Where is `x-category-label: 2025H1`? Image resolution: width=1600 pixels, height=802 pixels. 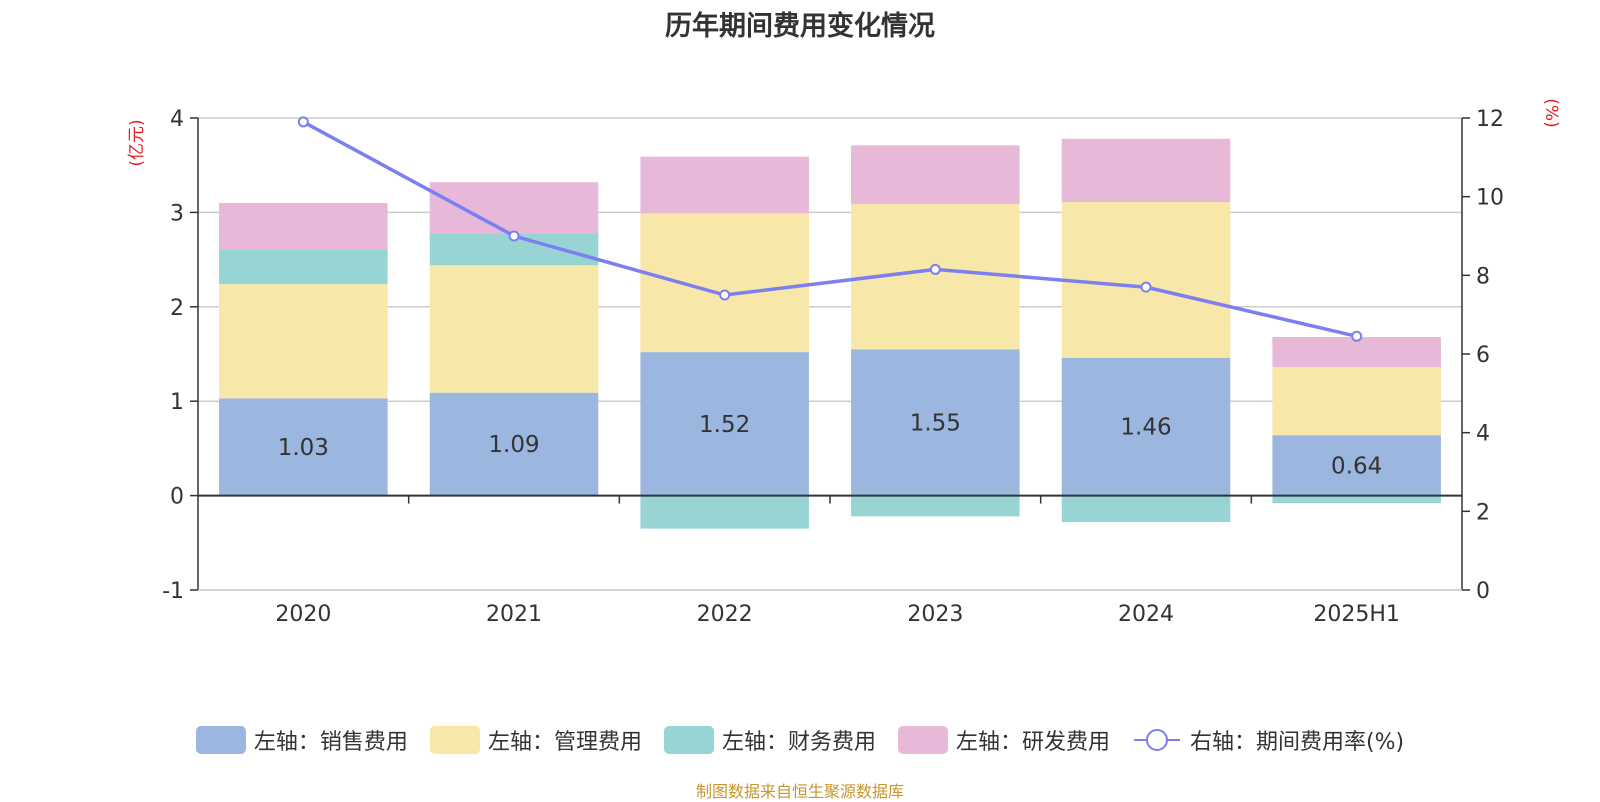 x-category-label: 2025H1 is located at coordinates (1356, 614).